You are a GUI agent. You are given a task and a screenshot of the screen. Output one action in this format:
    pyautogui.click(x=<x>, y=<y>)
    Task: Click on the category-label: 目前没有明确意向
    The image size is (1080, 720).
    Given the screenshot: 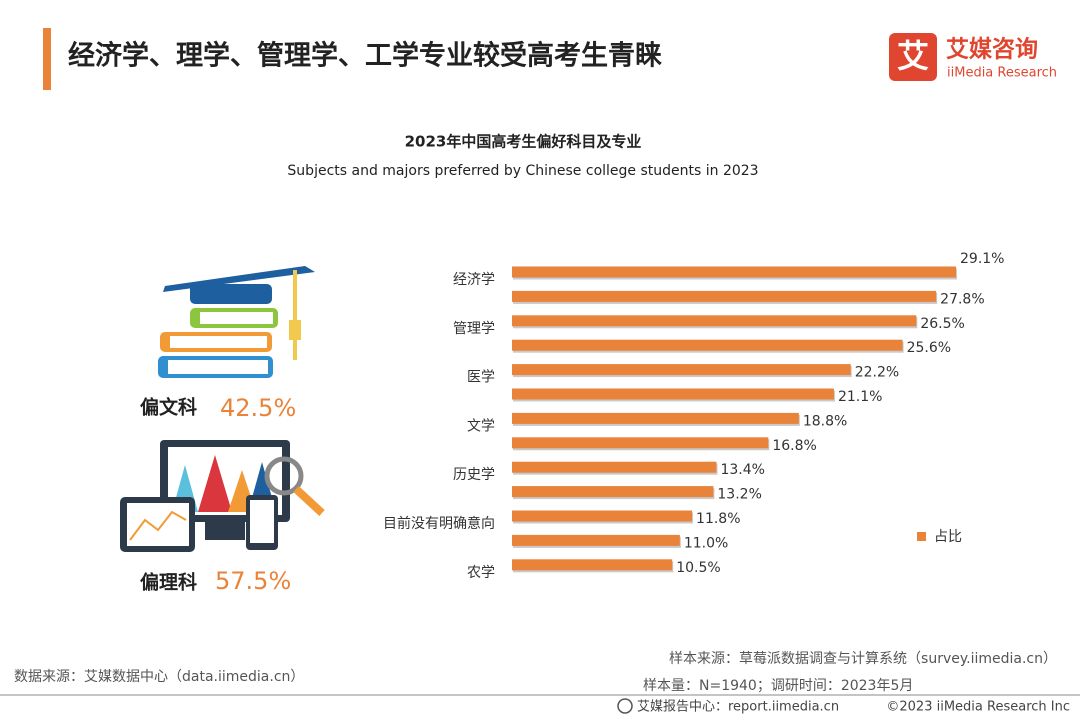 What is the action you would take?
    pyautogui.click(x=439, y=523)
    